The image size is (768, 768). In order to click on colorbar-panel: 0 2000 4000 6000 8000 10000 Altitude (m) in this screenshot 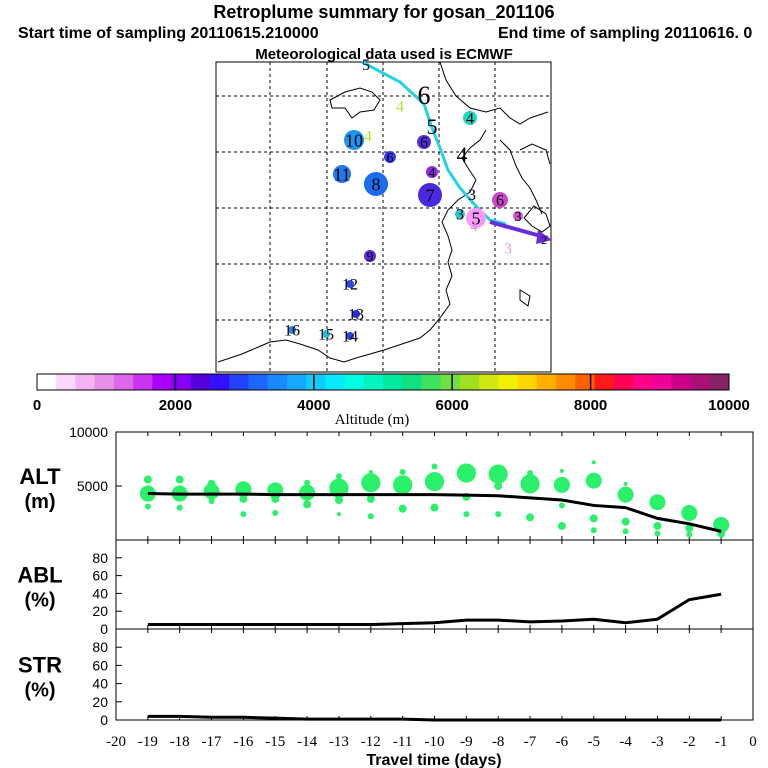, I will do `click(391, 400)`.